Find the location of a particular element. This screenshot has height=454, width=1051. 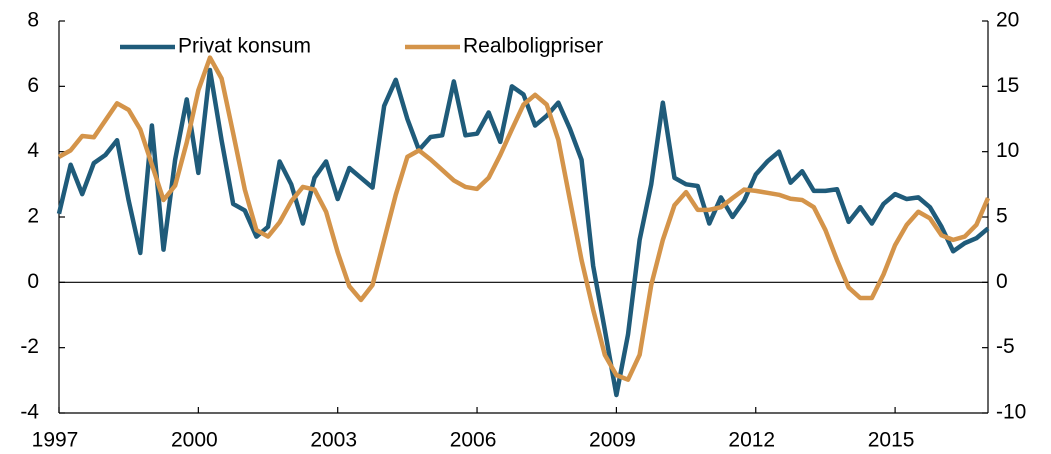

y-tick-label: 6 is located at coordinates (33, 85).